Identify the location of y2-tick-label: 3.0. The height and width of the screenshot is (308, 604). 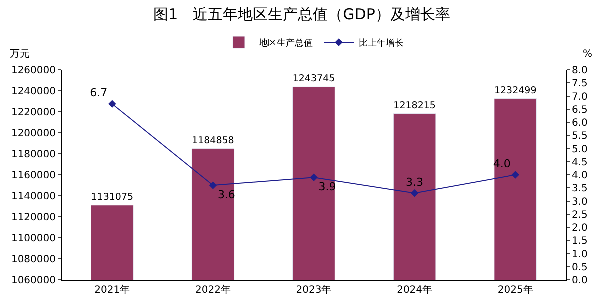
(580, 202).